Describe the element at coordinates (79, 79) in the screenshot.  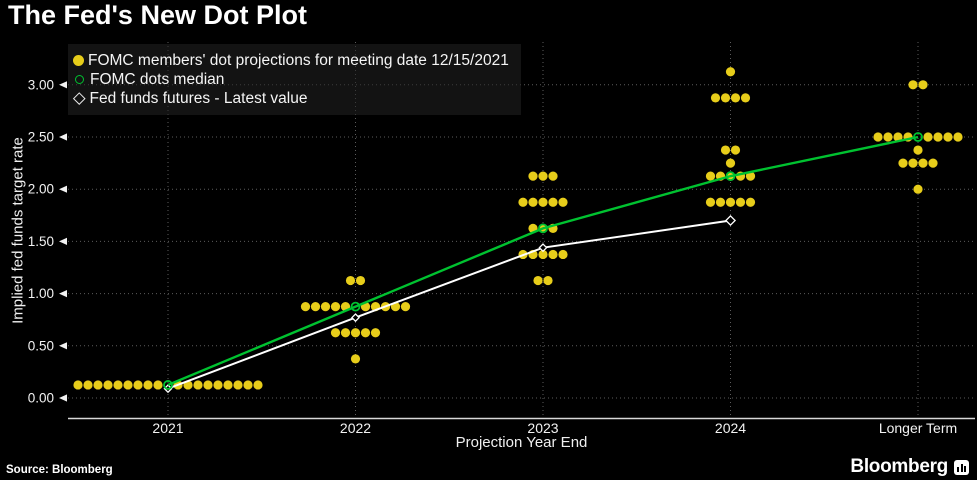
I see `green-circle-icon` at that location.